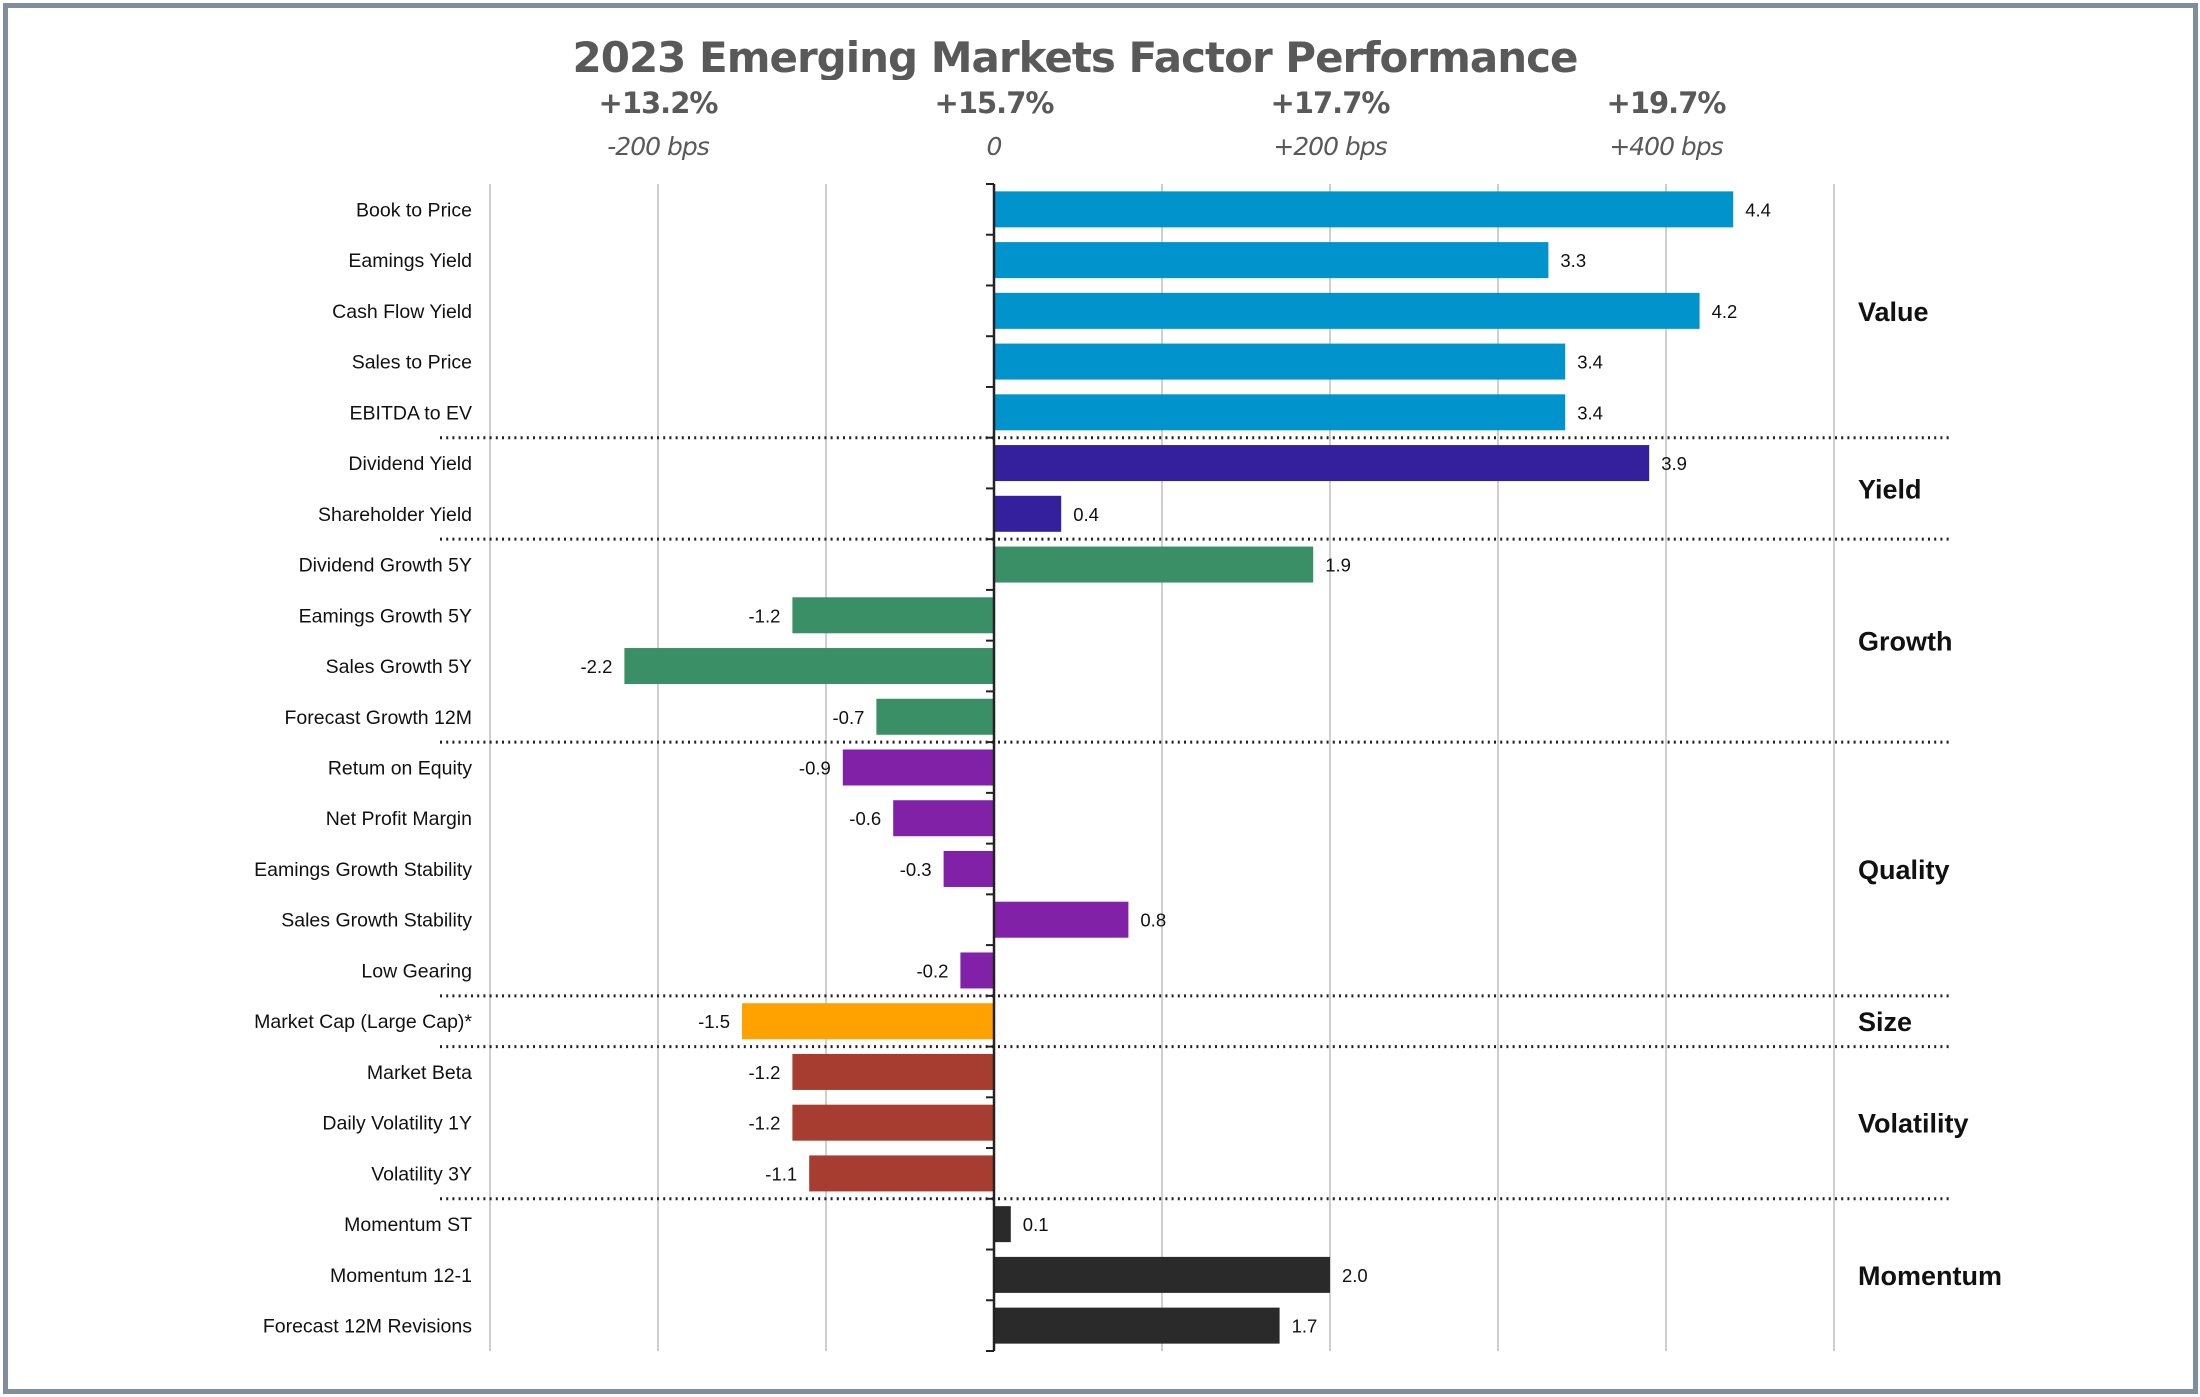 The height and width of the screenshot is (1397, 2200). What do you see at coordinates (714, 1021) in the screenshot?
I see `data-label: -1.5` at bounding box center [714, 1021].